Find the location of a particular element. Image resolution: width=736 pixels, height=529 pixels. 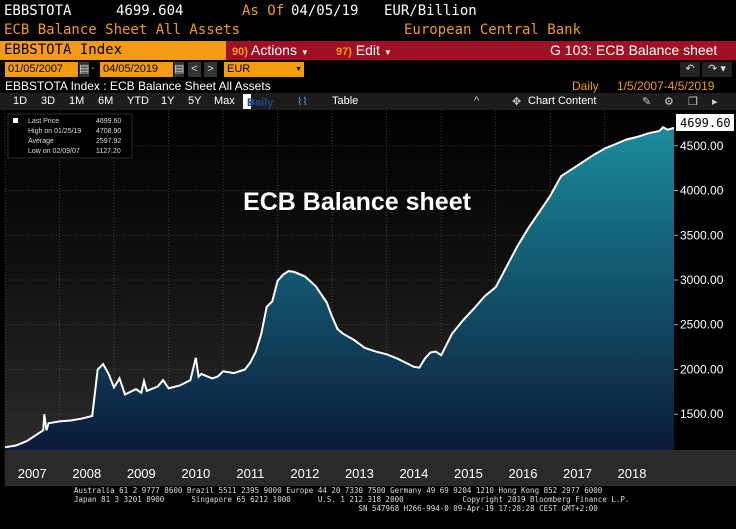

x-tick-label: 2010 is located at coordinates (195, 473).